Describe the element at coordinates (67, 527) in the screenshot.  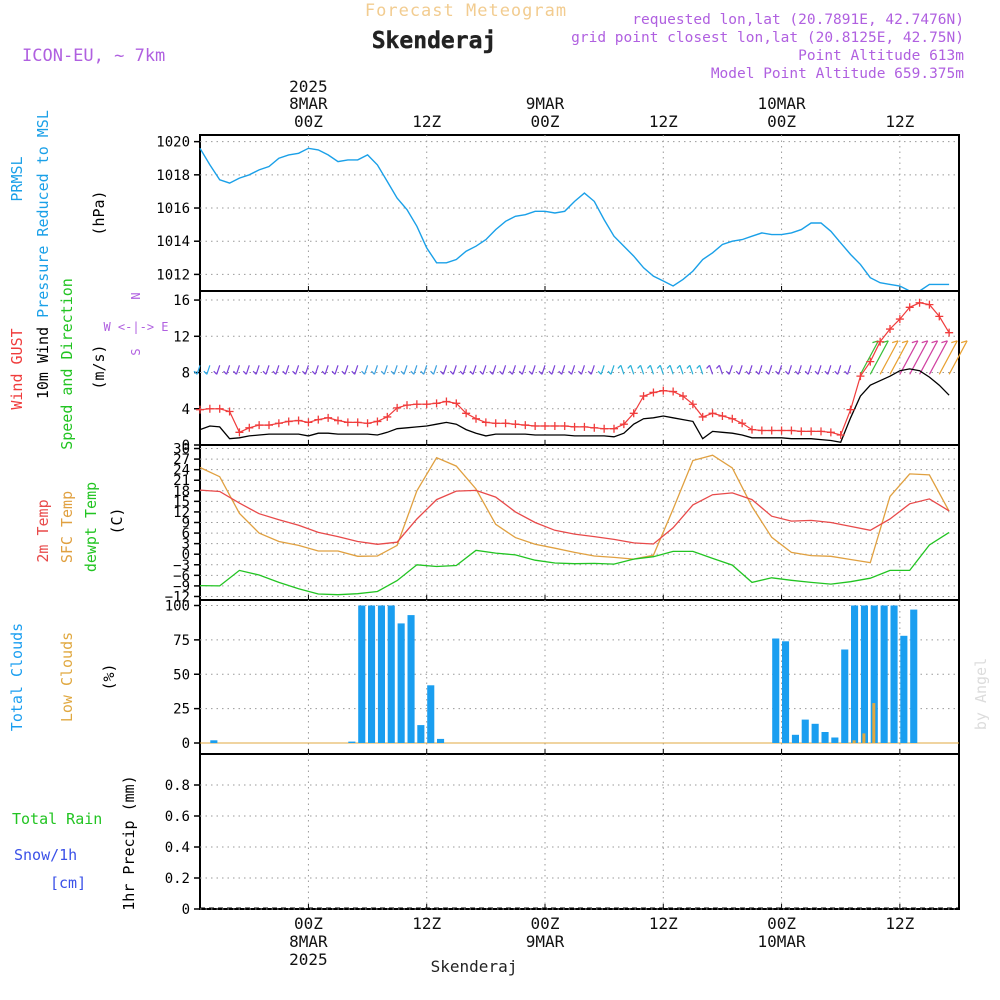
I see `temp-sfc-label: SFC Temp` at that location.